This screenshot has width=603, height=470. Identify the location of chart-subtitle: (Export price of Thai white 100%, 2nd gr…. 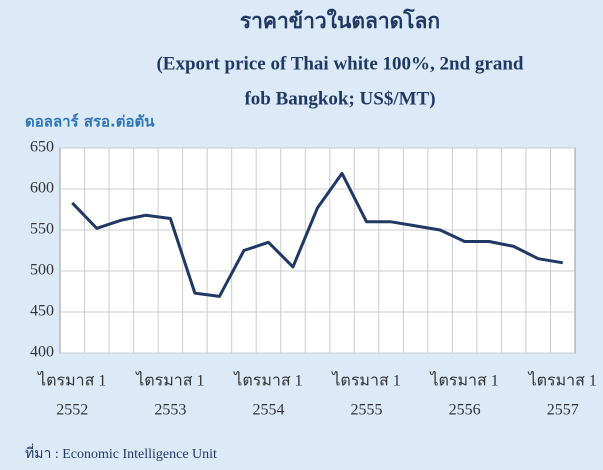
(339, 63).